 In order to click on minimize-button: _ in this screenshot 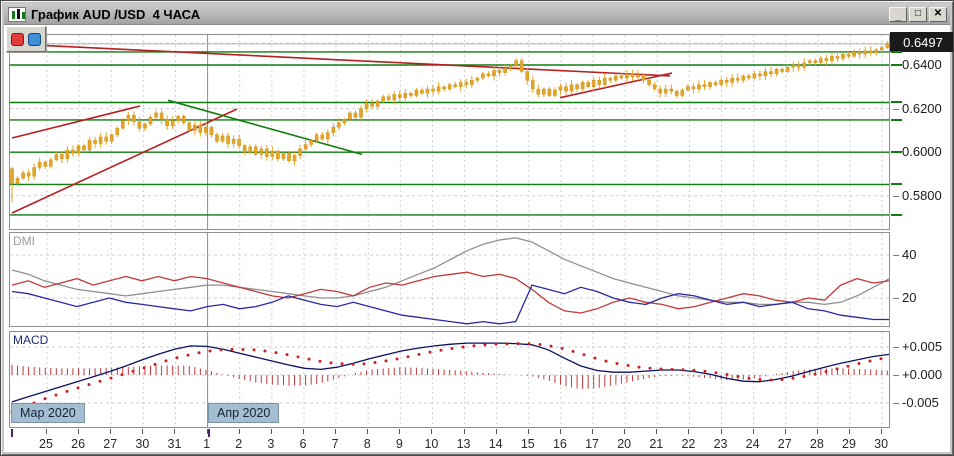, I will do `click(898, 14)`.